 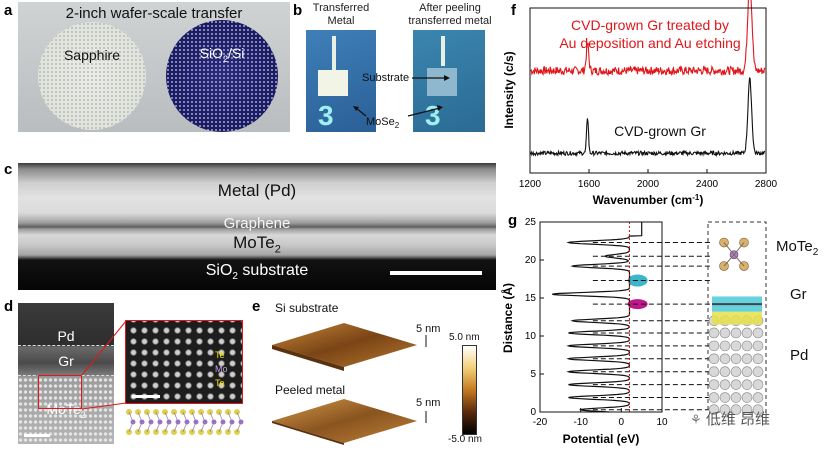 What do you see at coordinates (707, 184) in the screenshot?
I see `f-xtick-label-3: 2400` at bounding box center [707, 184].